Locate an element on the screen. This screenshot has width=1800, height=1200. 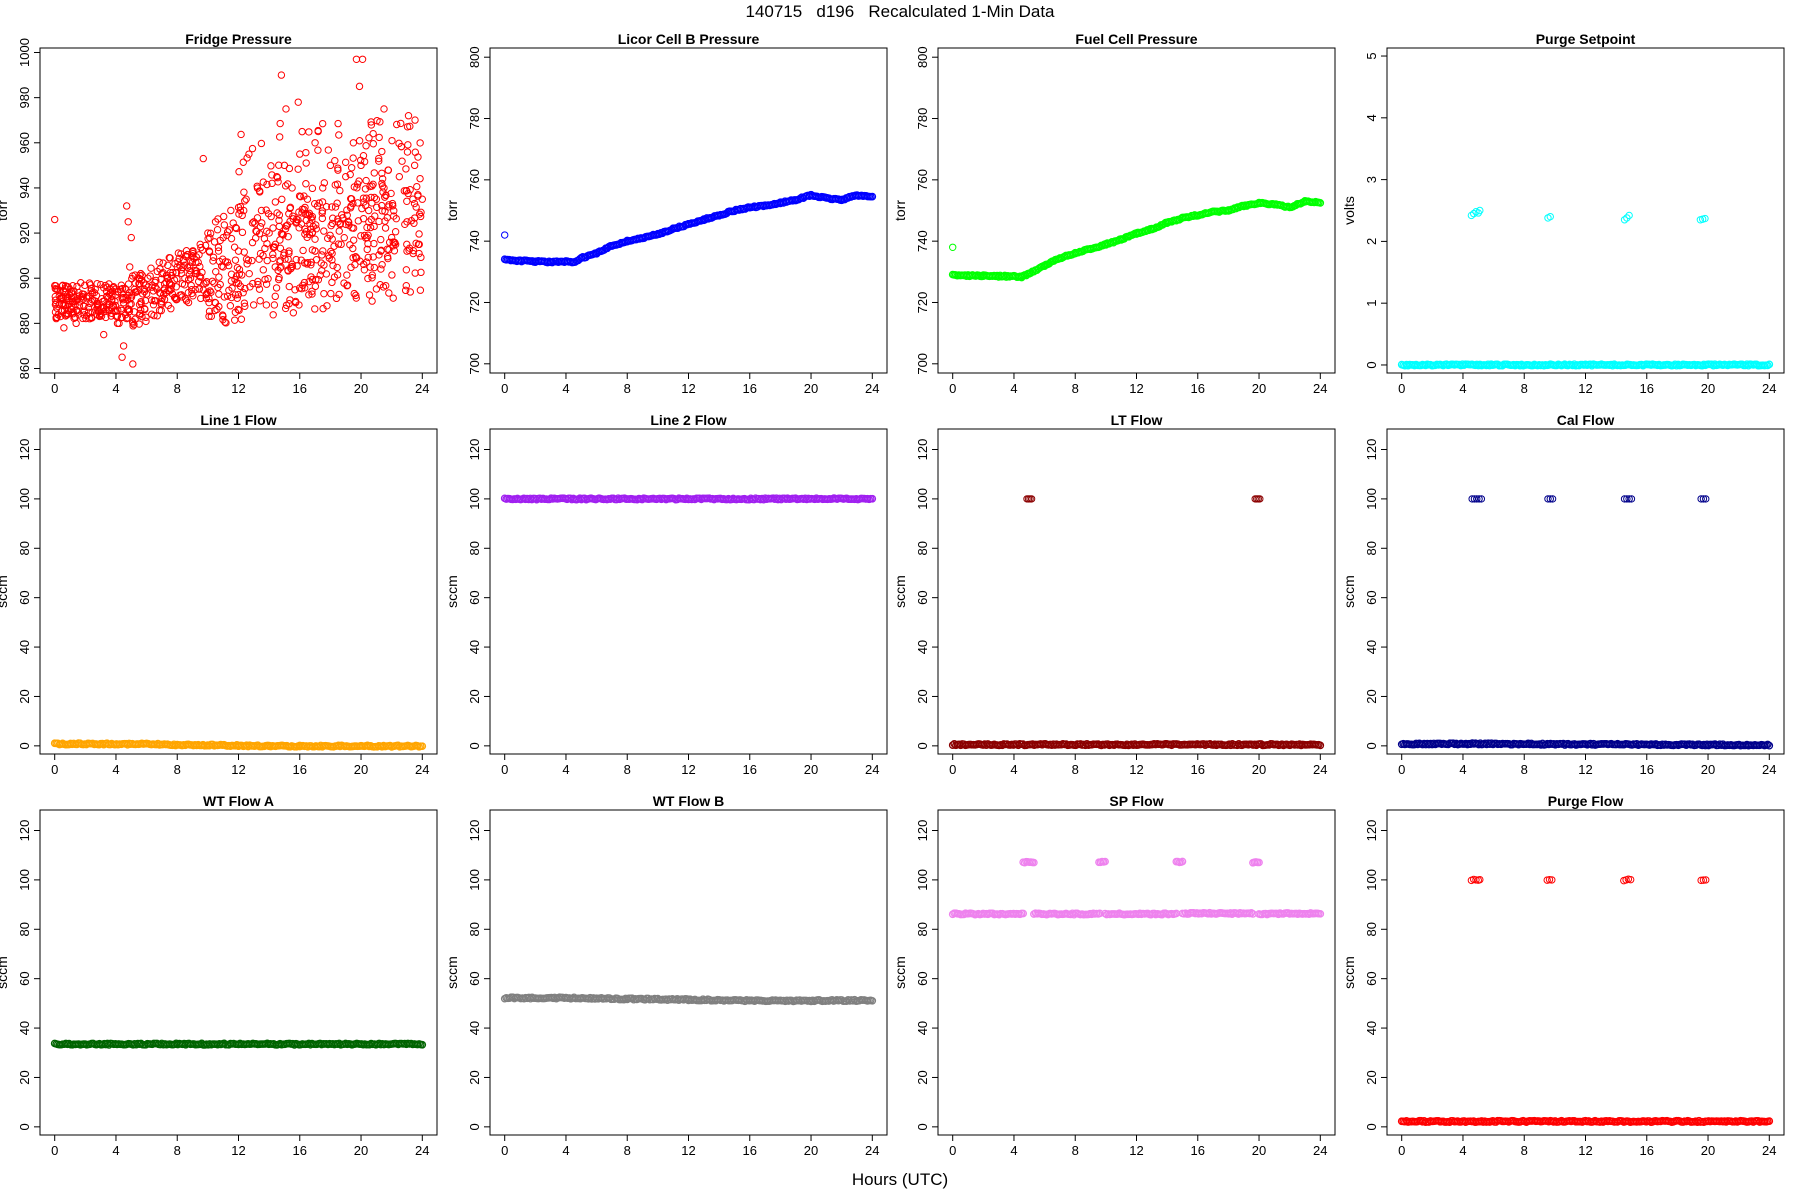
y-tick-label: 700 is located at coordinates (474, 364).